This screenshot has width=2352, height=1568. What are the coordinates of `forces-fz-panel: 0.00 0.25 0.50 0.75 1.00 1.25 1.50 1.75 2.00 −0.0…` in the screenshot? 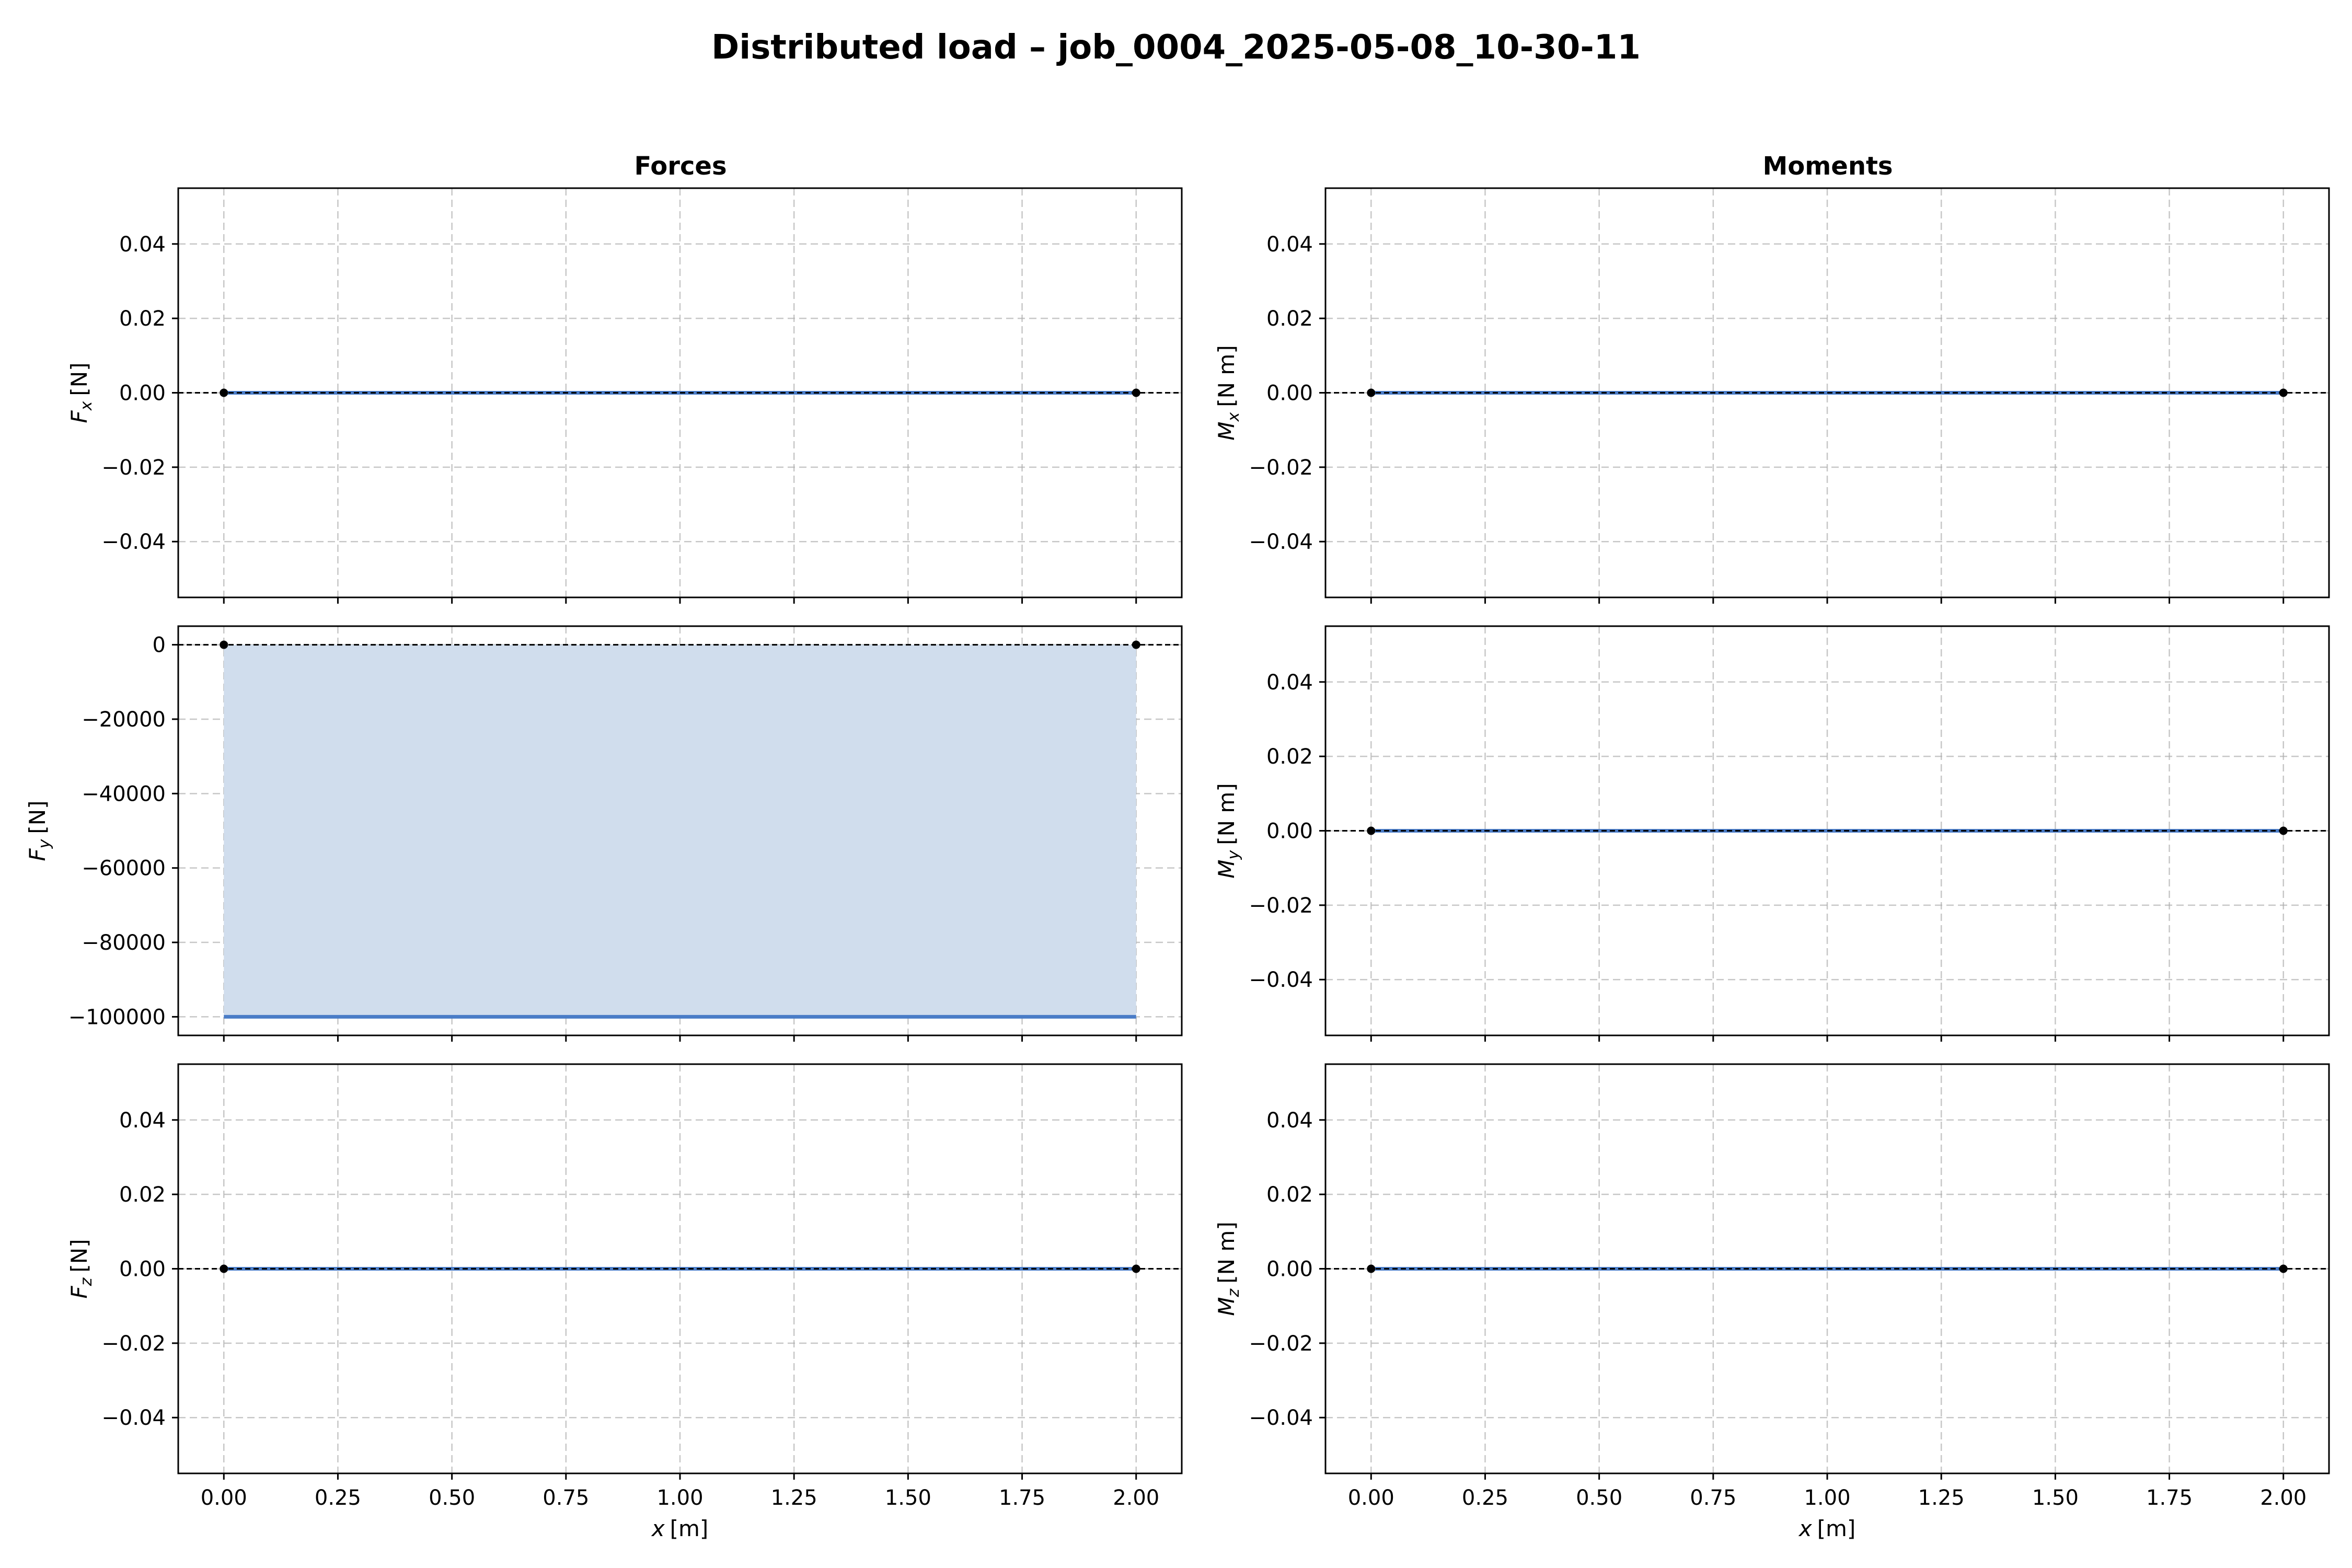 It's located at (624, 1302).